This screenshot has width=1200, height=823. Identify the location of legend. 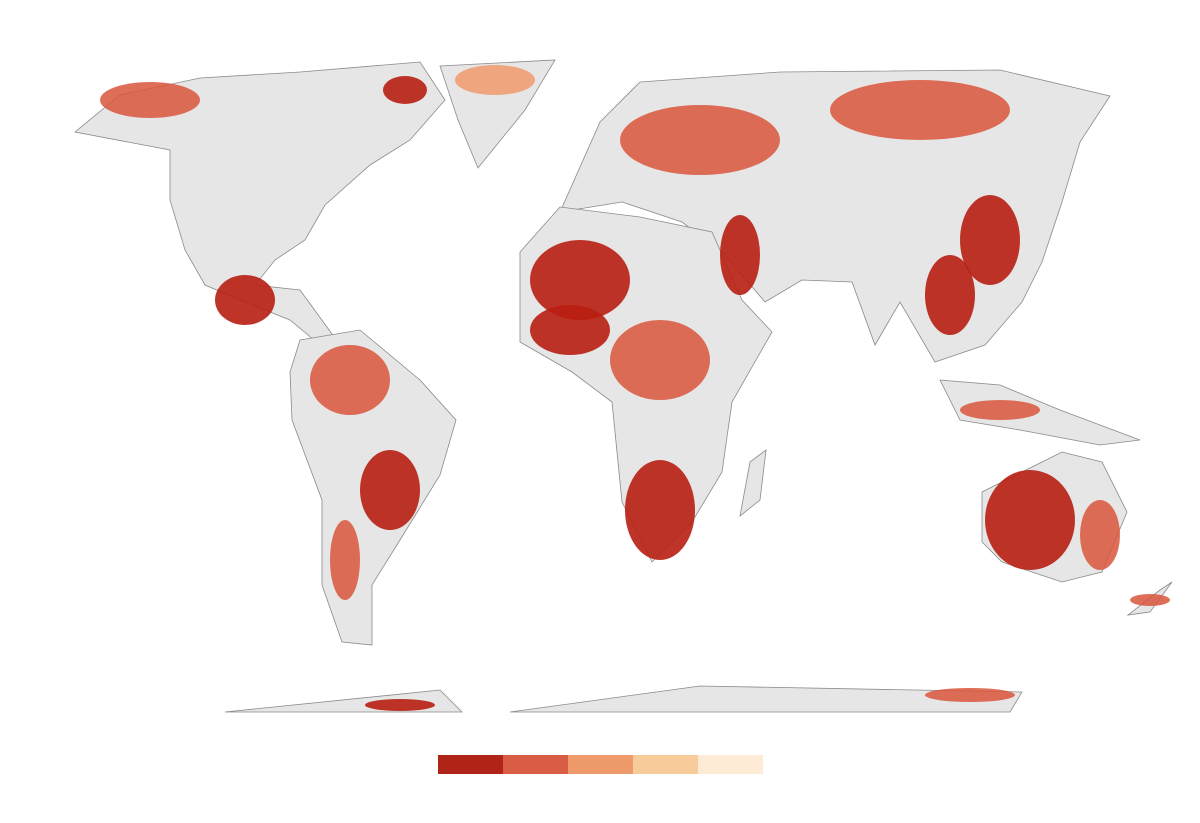
(600, 764).